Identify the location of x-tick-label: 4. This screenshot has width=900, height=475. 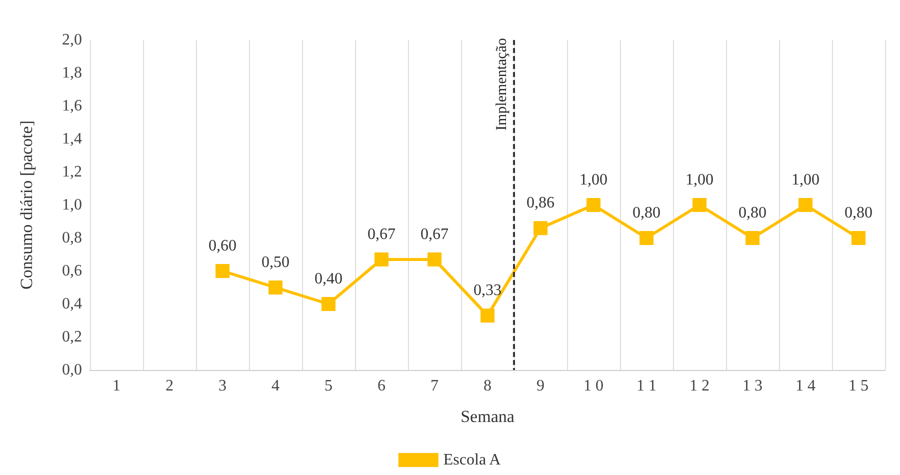
(276, 386).